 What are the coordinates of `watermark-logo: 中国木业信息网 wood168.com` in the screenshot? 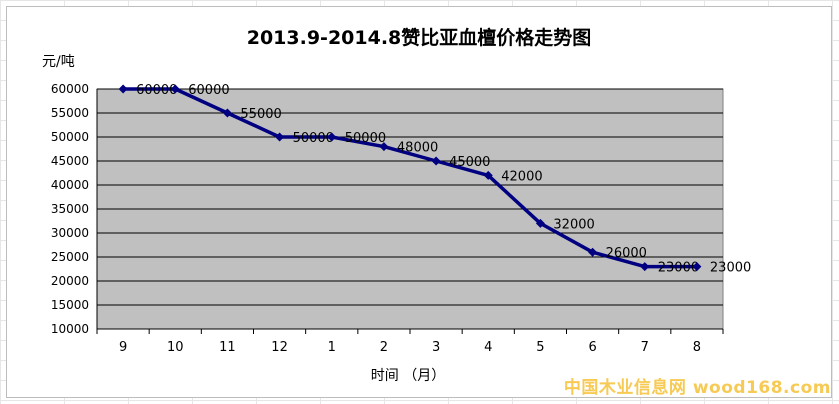 It's located at (697, 388).